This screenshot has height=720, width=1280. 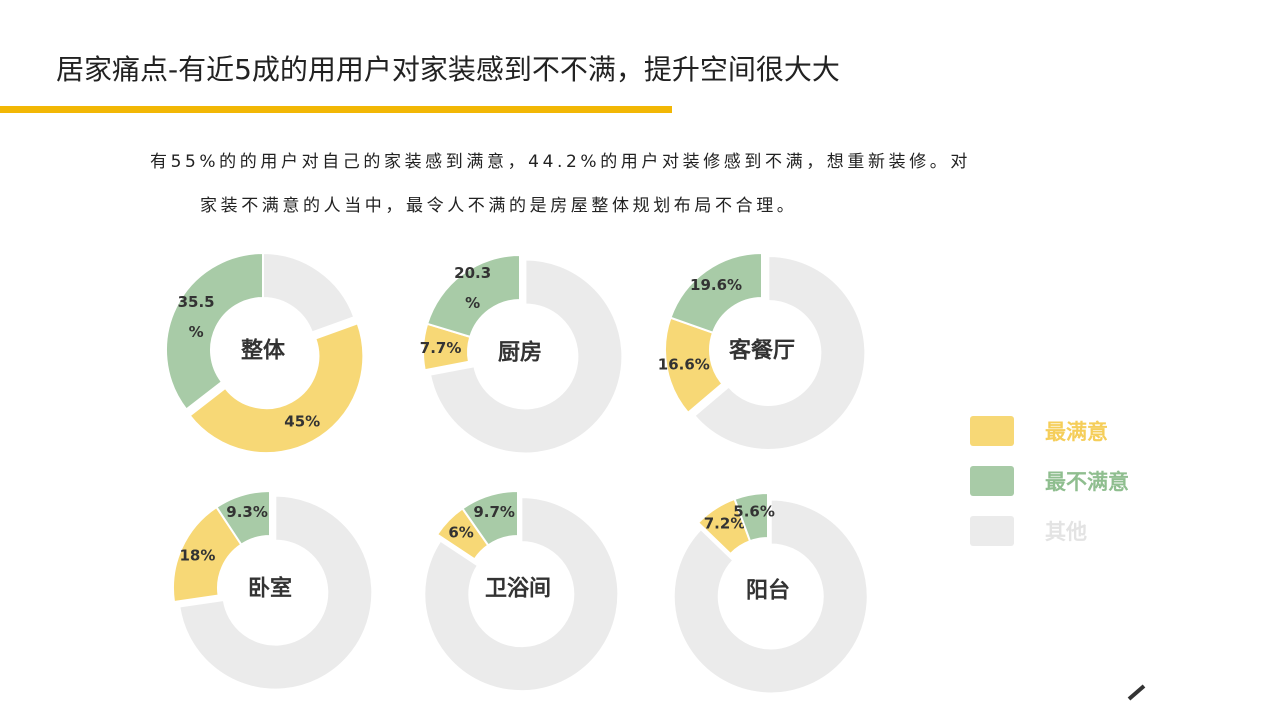 I want to click on legend-item-satisfied: 最满意, so click(x=1049, y=431).